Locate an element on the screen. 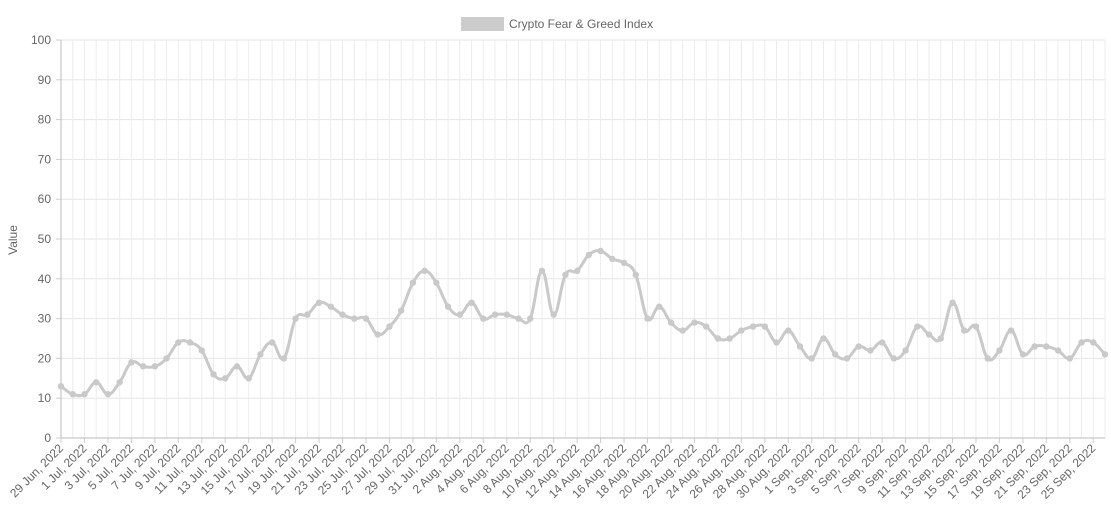 The width and height of the screenshot is (1111, 519). y-tick-label: 20 is located at coordinates (45, 358).